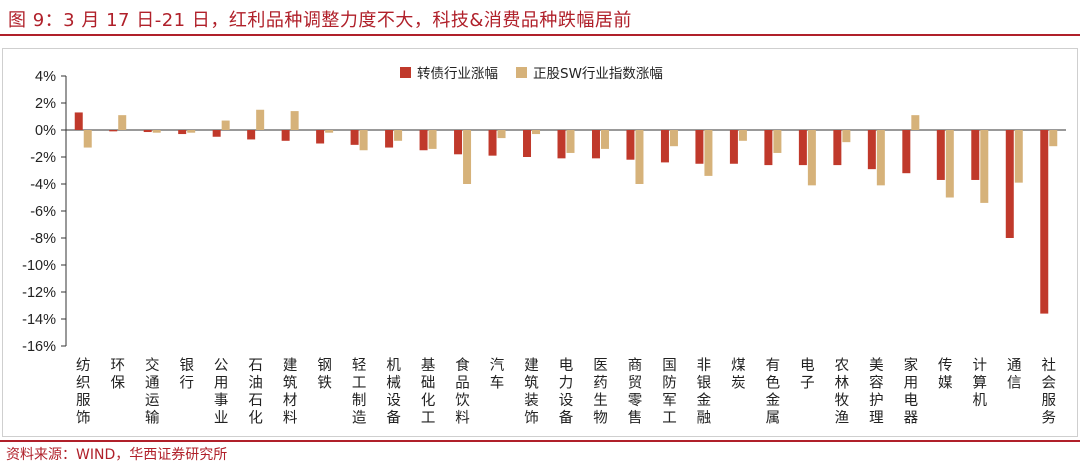 This screenshot has width=1080, height=467. What do you see at coordinates (39, 347) in the screenshot?
I see `y-tick-label: -16%` at bounding box center [39, 347].